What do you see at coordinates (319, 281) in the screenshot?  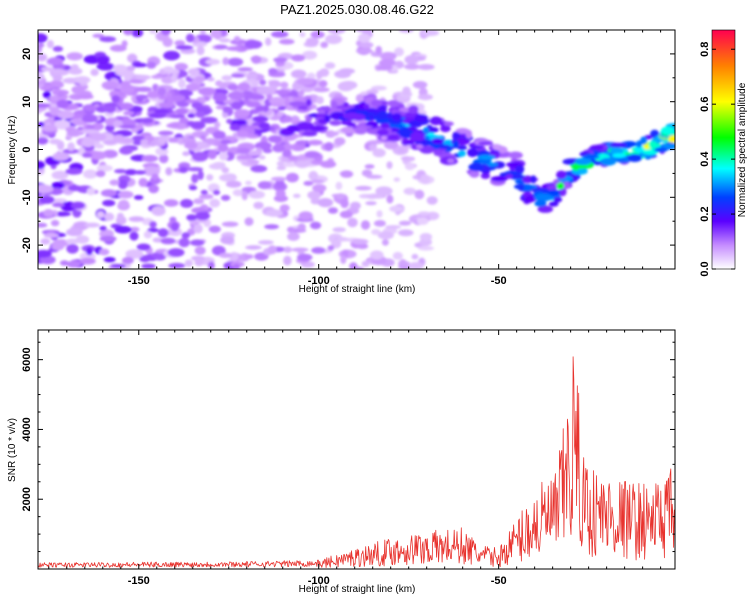 I see `spectrogram-xtick-label: -100` at bounding box center [319, 281].